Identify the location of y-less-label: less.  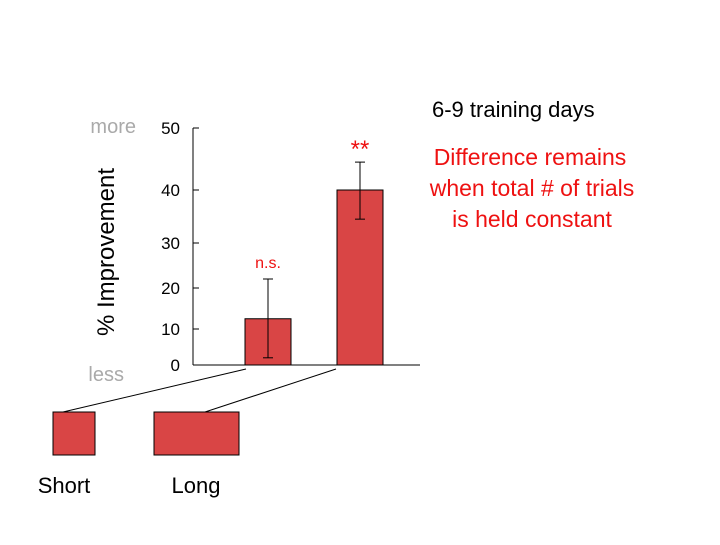
(106, 375).